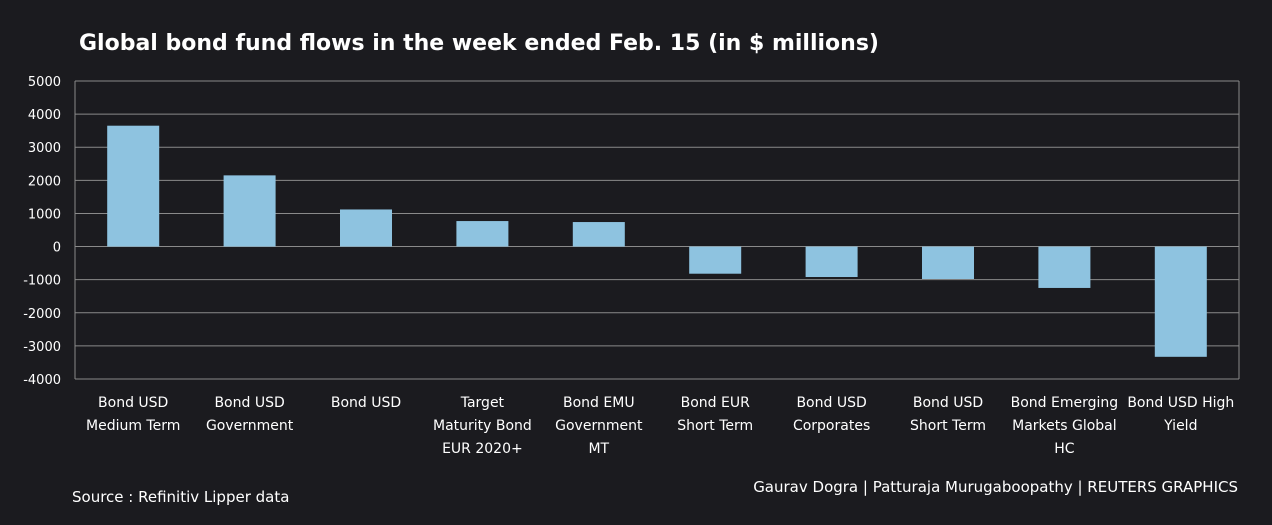 This screenshot has height=525, width=1272. I want to click on x-category-line: Bond EMU, so click(599, 403).